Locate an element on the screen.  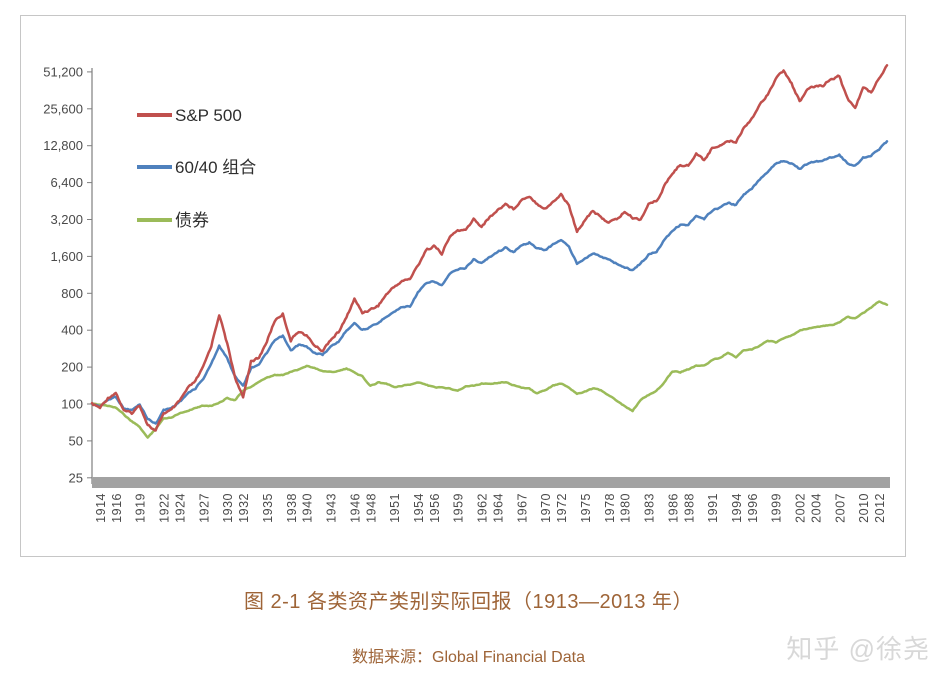
x-tick-label: 1938 is located at coordinates (292, 508).